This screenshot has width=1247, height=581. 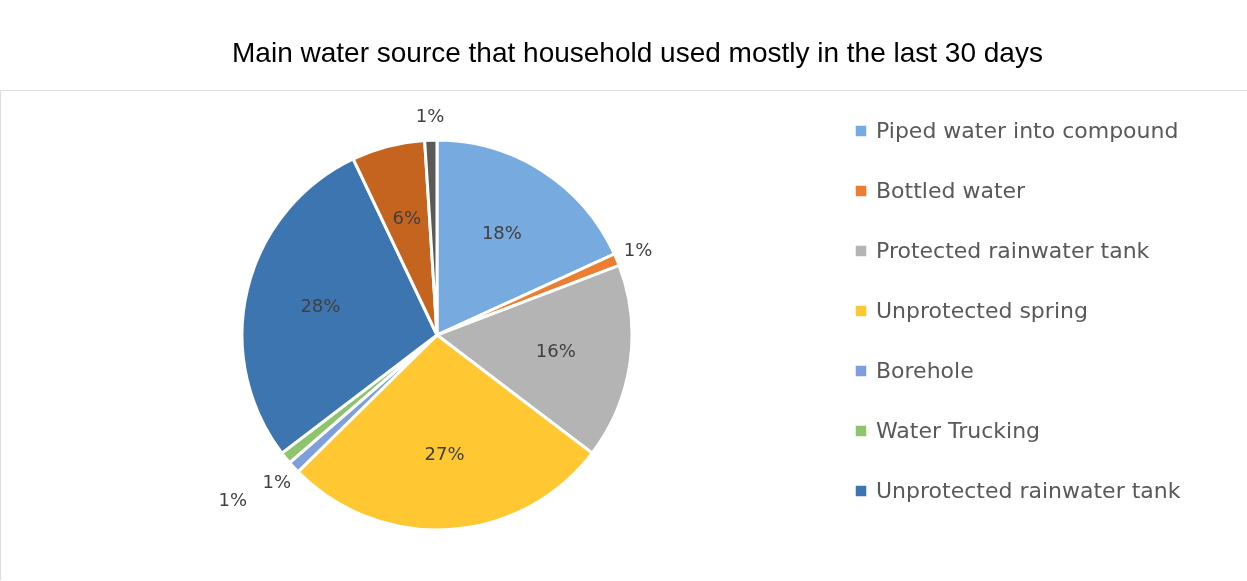 I want to click on legend-label: Borehole, so click(x=925, y=370).